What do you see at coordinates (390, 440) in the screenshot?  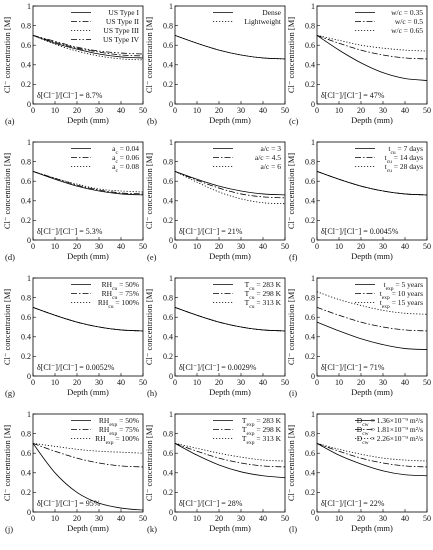 I see `legend-entry: Dcw = 2.26×10⁻⁹ m²/s` at bounding box center [390, 440].